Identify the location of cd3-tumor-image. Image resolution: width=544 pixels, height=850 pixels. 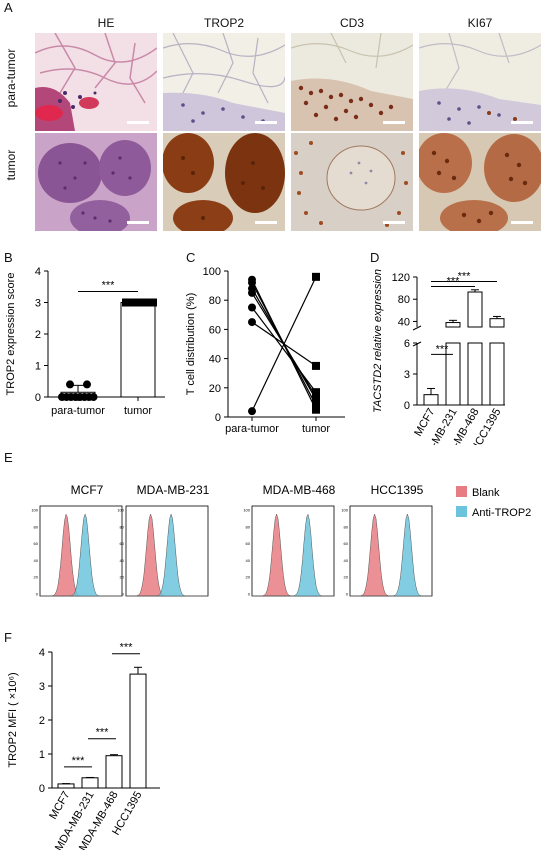
(352, 182).